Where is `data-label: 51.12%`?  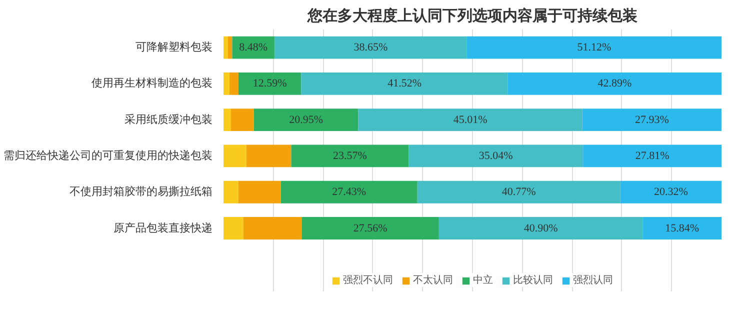
data-label: 51.12% is located at coordinates (594, 48).